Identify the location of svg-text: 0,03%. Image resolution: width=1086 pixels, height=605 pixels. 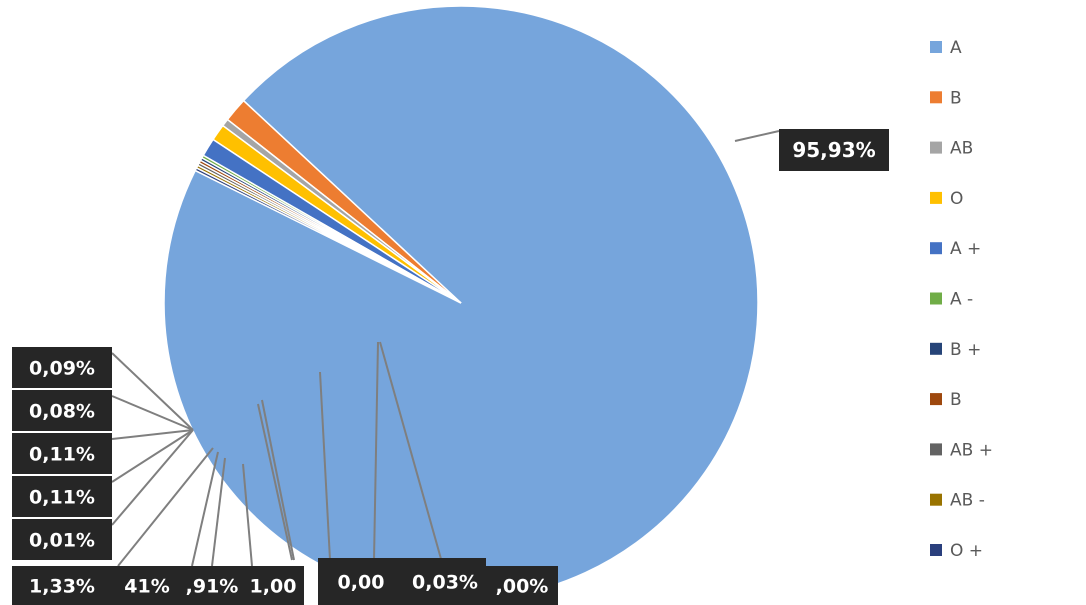
(445, 583).